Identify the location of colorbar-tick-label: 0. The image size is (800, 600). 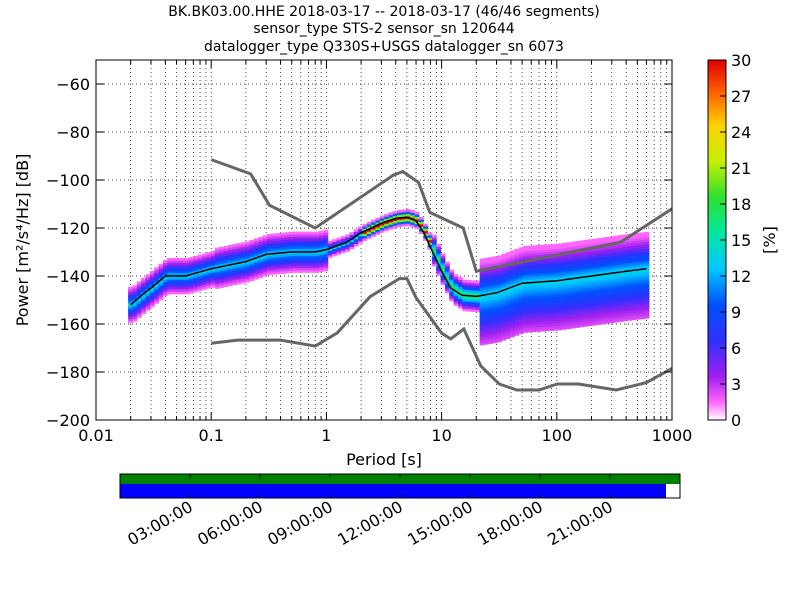
(736, 420).